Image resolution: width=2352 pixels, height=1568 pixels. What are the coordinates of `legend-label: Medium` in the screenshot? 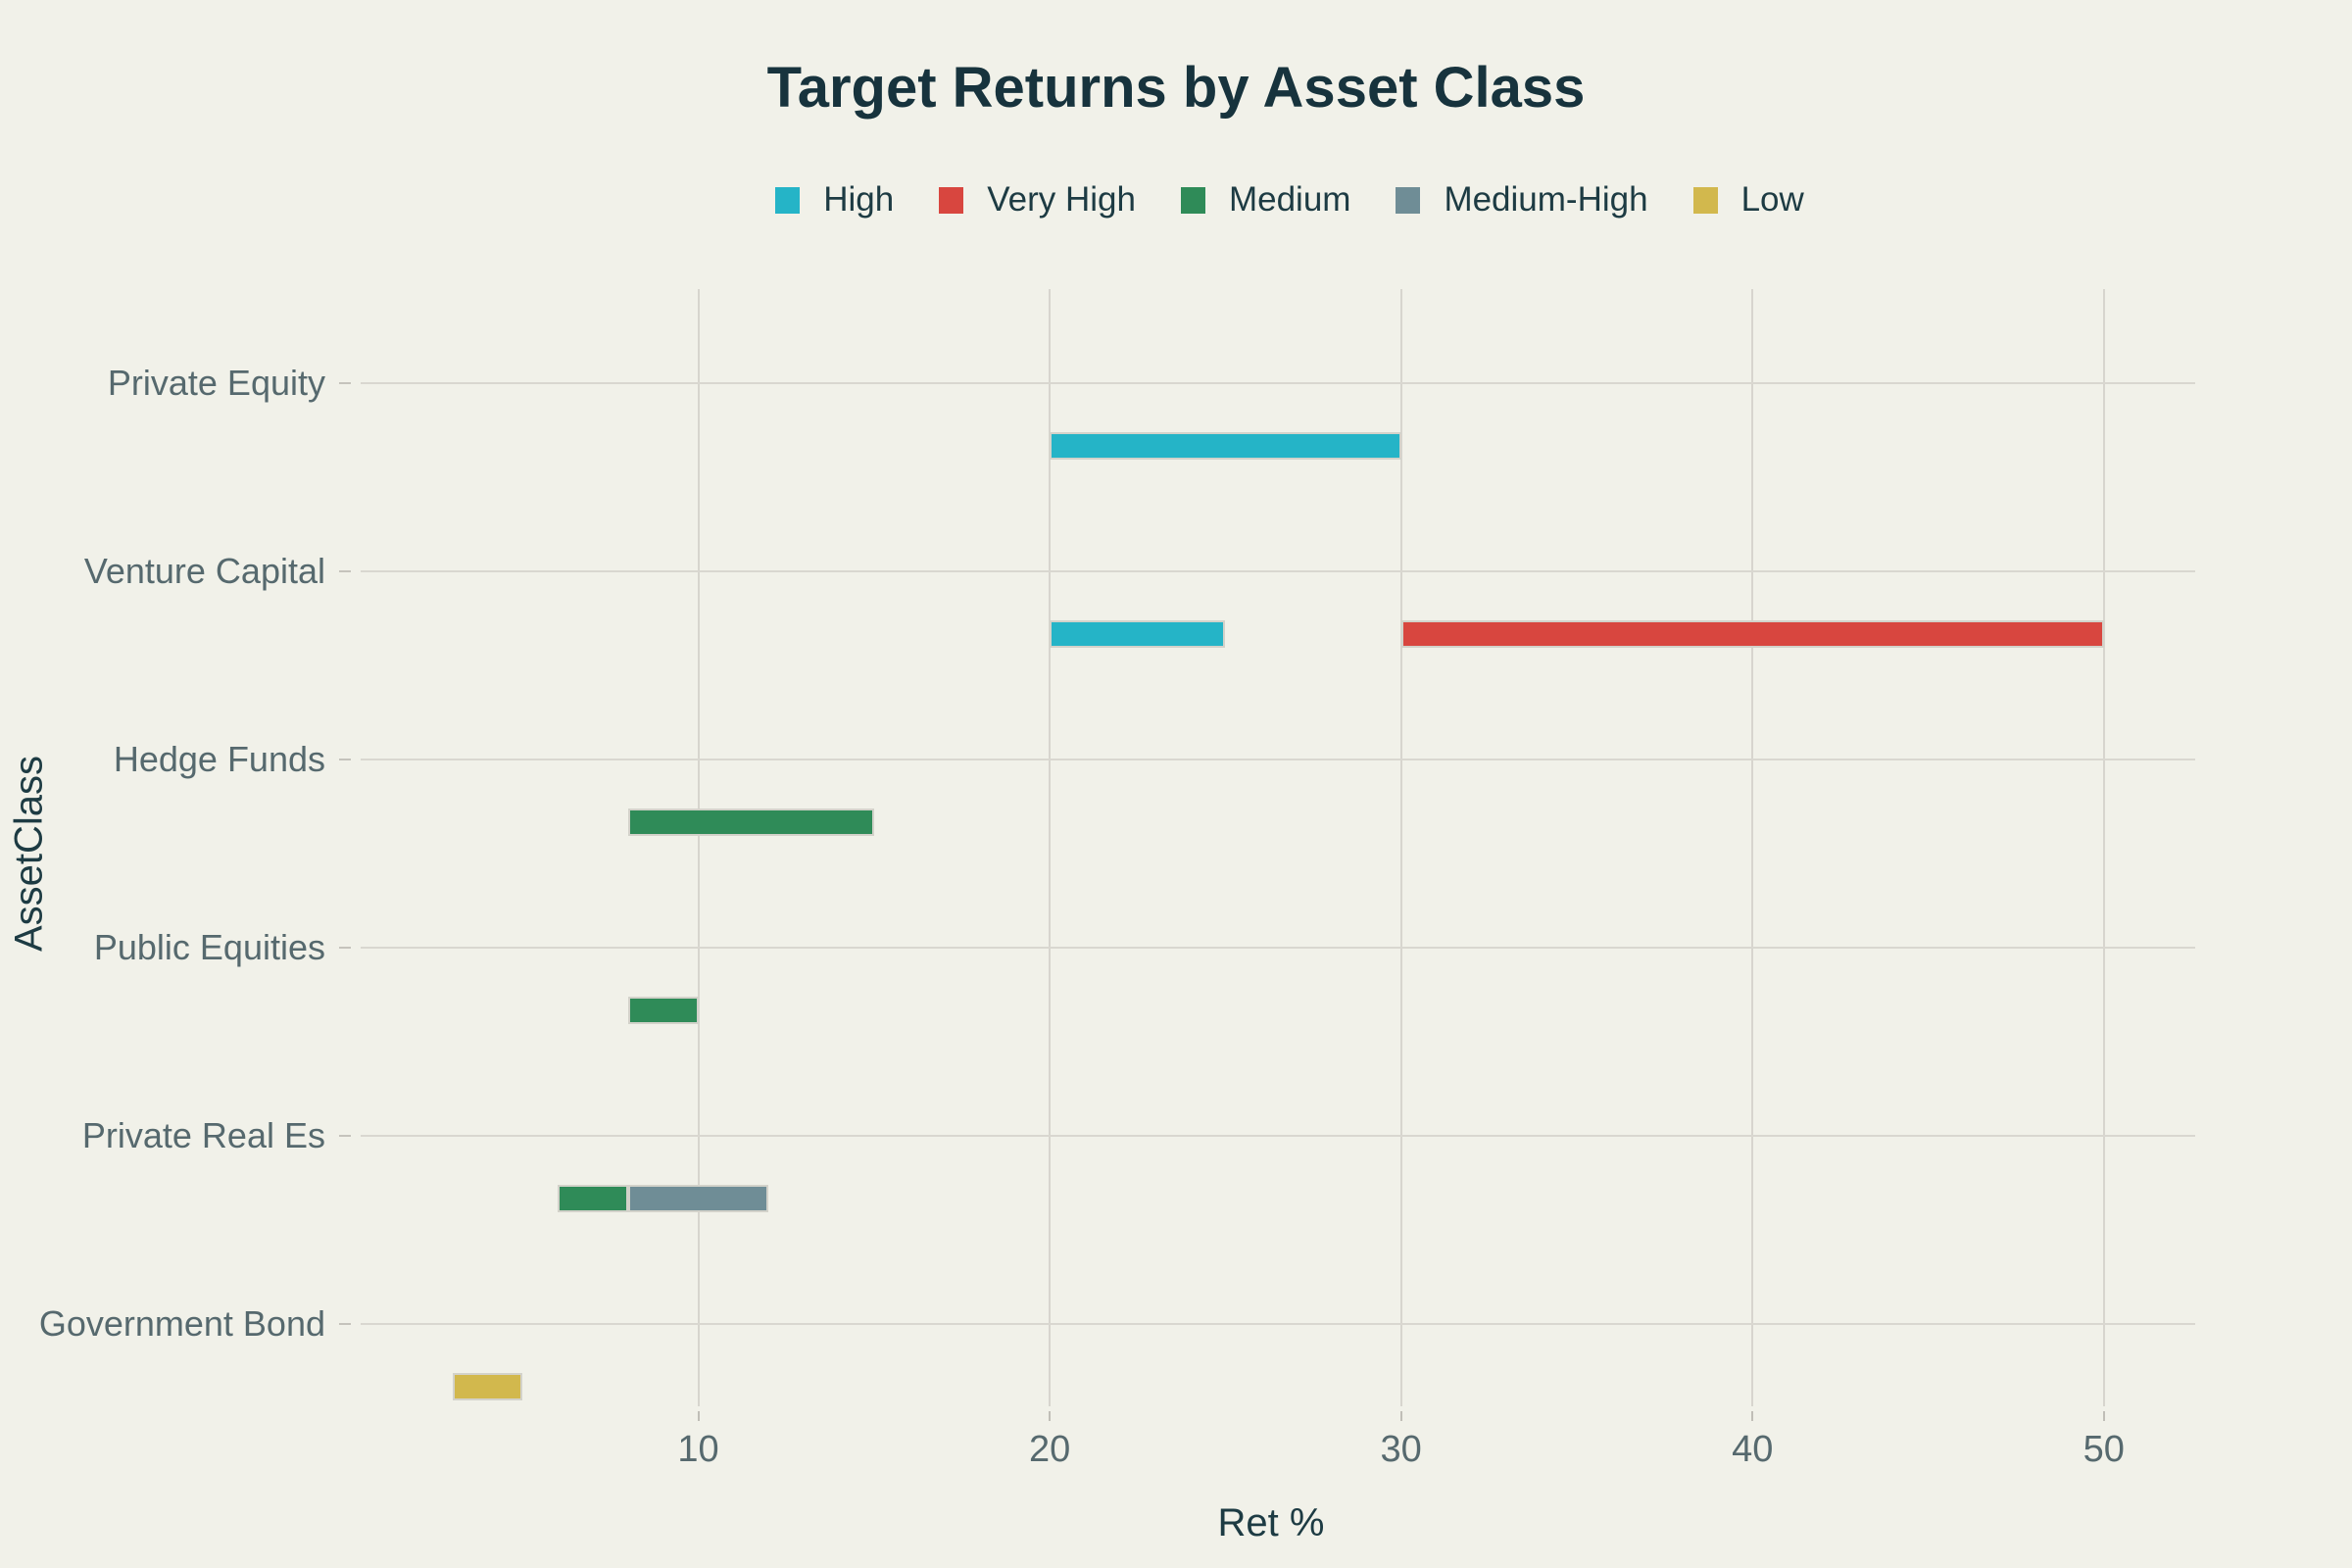 It's located at (1289, 199).